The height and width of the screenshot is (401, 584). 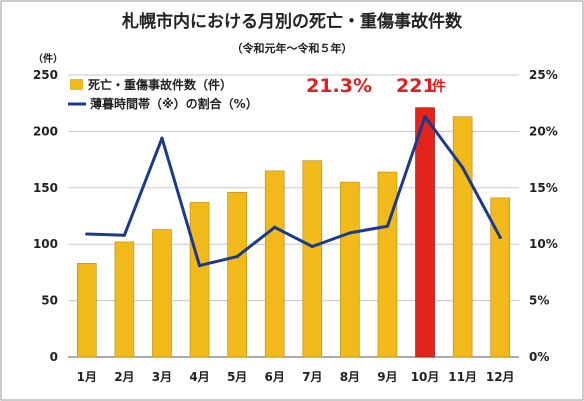 What do you see at coordinates (49, 301) in the screenshot?
I see `y-left-tick-label: 50` at bounding box center [49, 301].